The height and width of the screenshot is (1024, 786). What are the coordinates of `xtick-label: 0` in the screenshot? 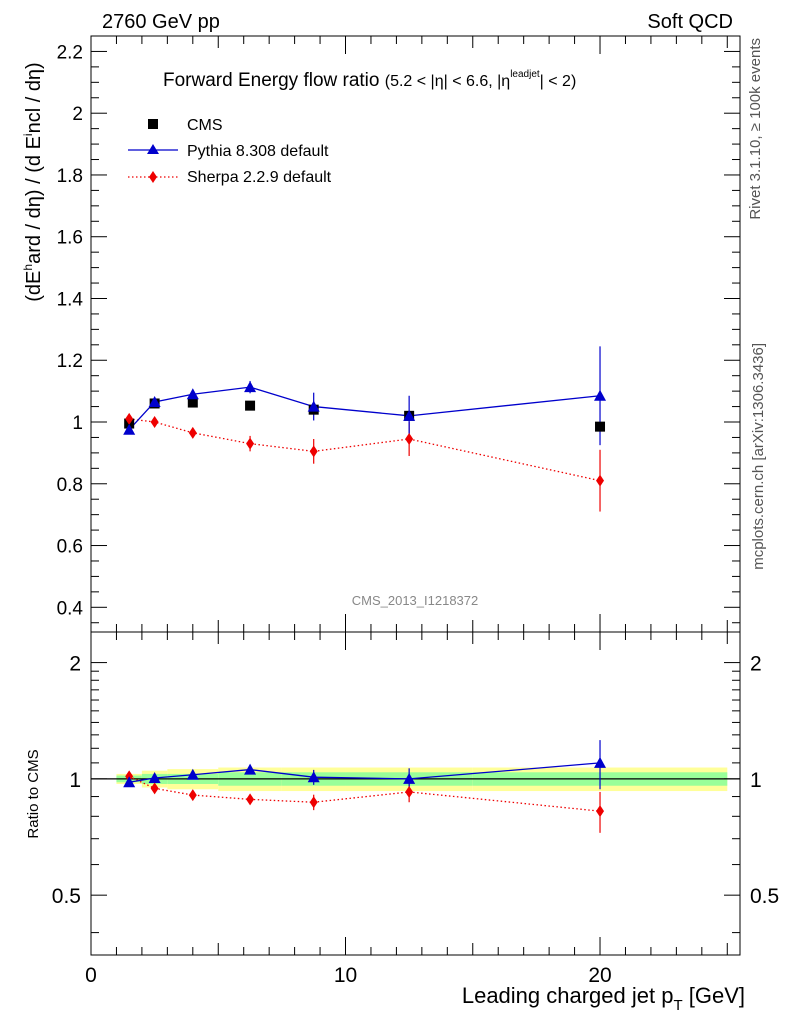 It's located at (91, 975).